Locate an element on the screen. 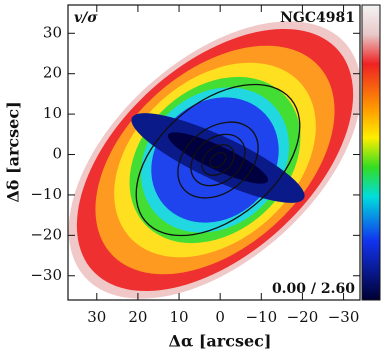 This screenshot has height=355, width=389. y-tick-label: −30 is located at coordinates (46, 275).